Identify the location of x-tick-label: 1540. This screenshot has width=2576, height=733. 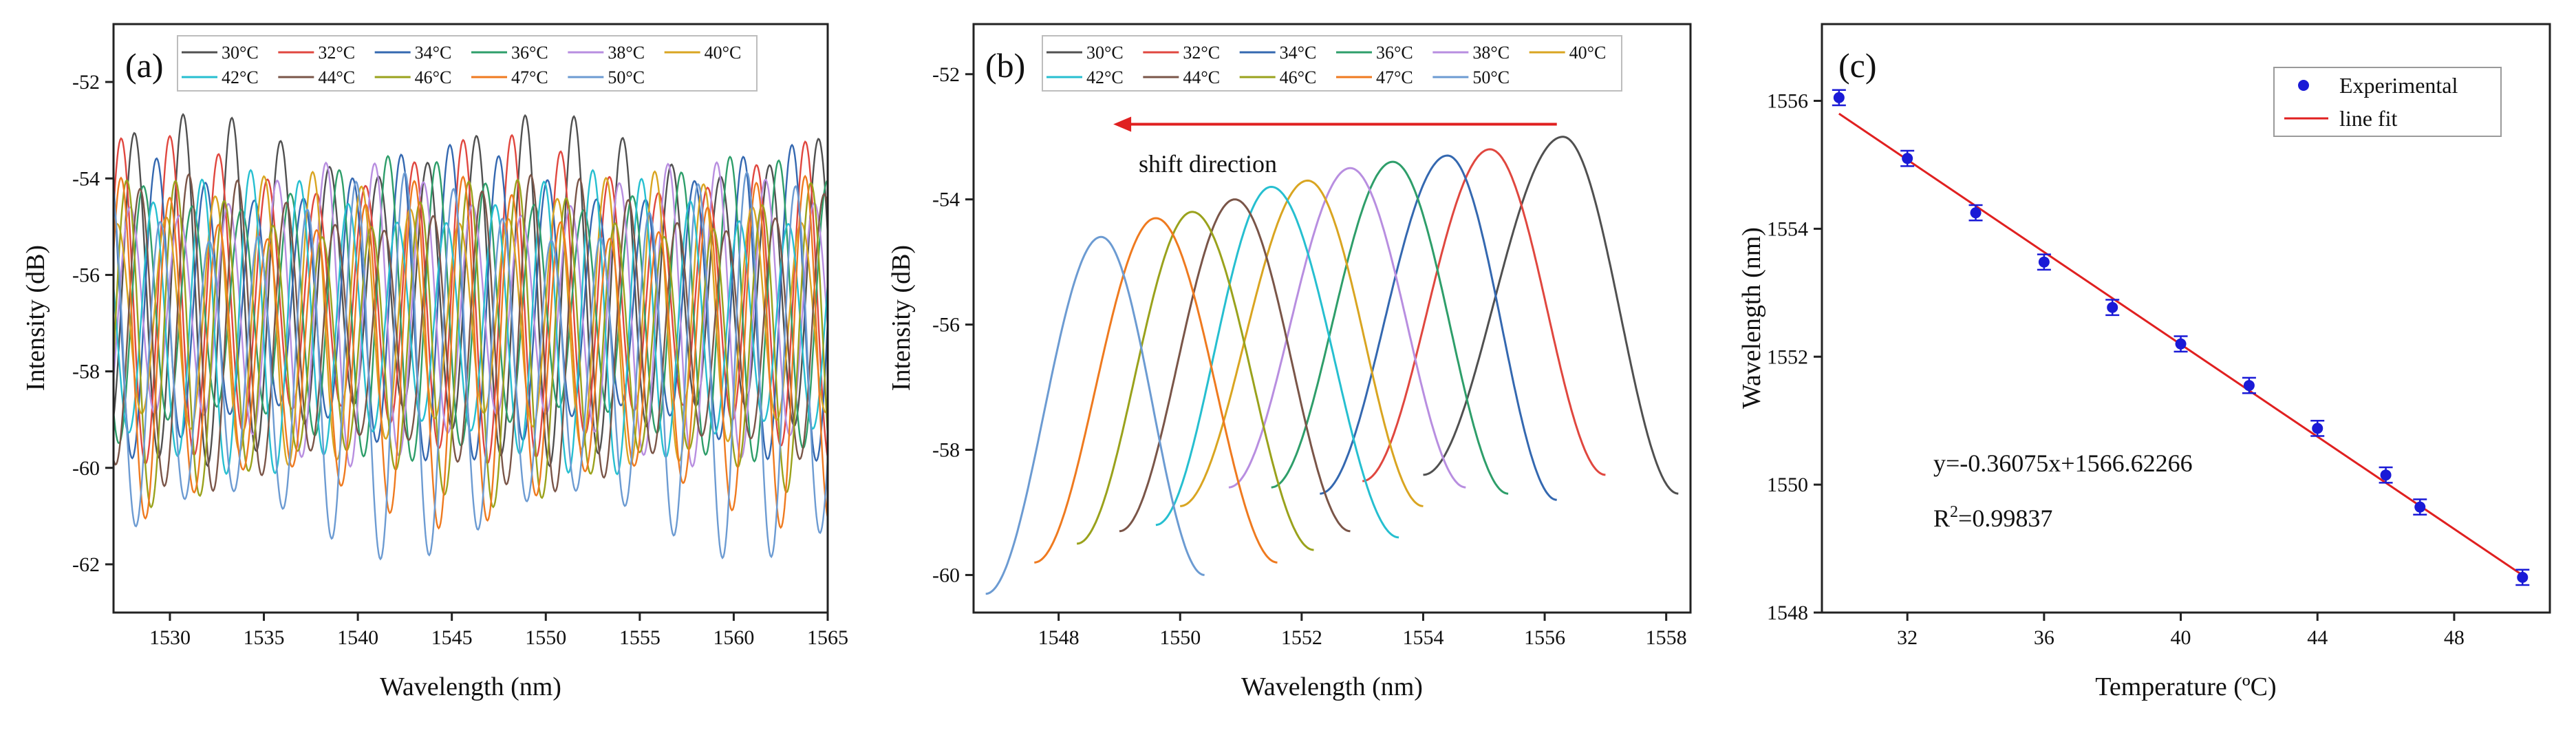
(358, 637).